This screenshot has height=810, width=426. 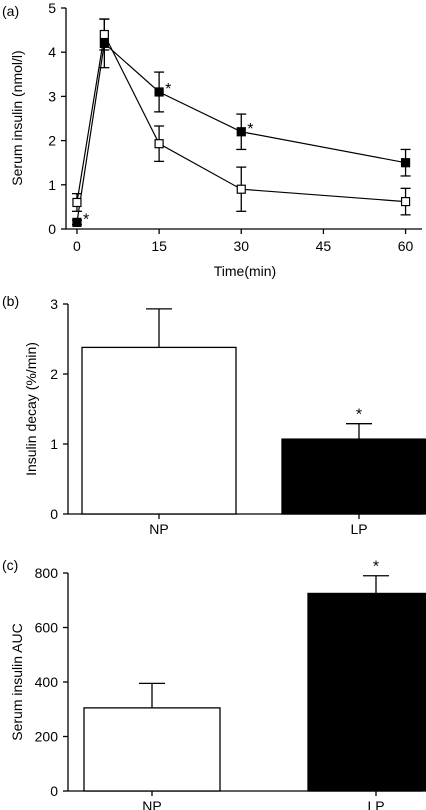 What do you see at coordinates (359, 415) in the screenshot?
I see `panel-b-significance-marker: *` at bounding box center [359, 415].